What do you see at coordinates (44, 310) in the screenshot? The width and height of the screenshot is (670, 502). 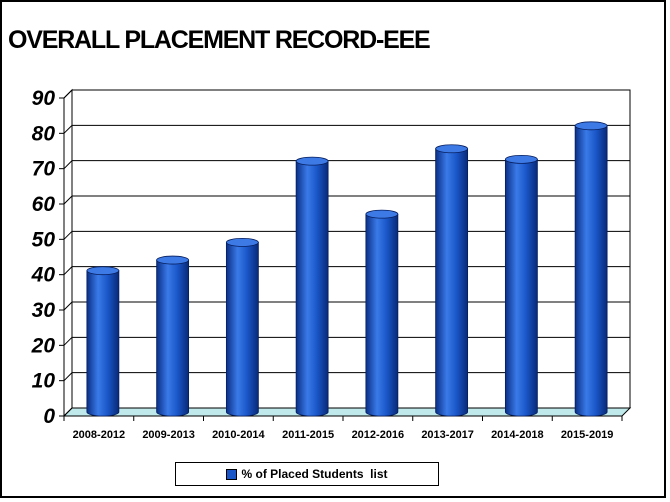 I see `y-tick-label: 30` at bounding box center [44, 310].